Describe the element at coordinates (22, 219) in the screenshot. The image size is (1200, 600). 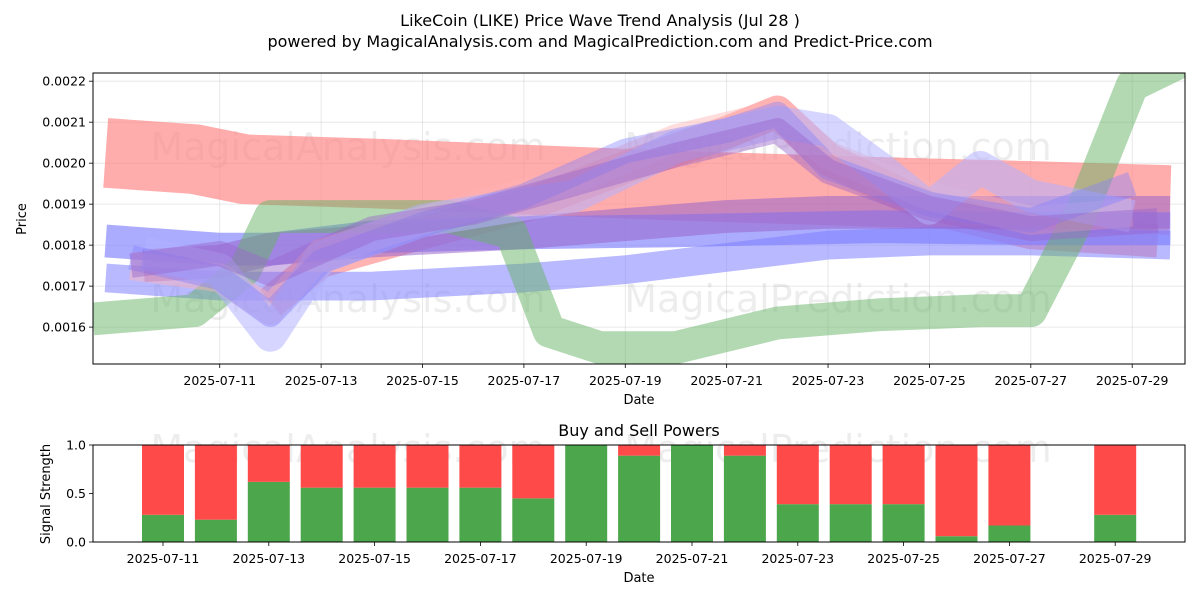
I see `price-y-axis-label: Price` at that location.